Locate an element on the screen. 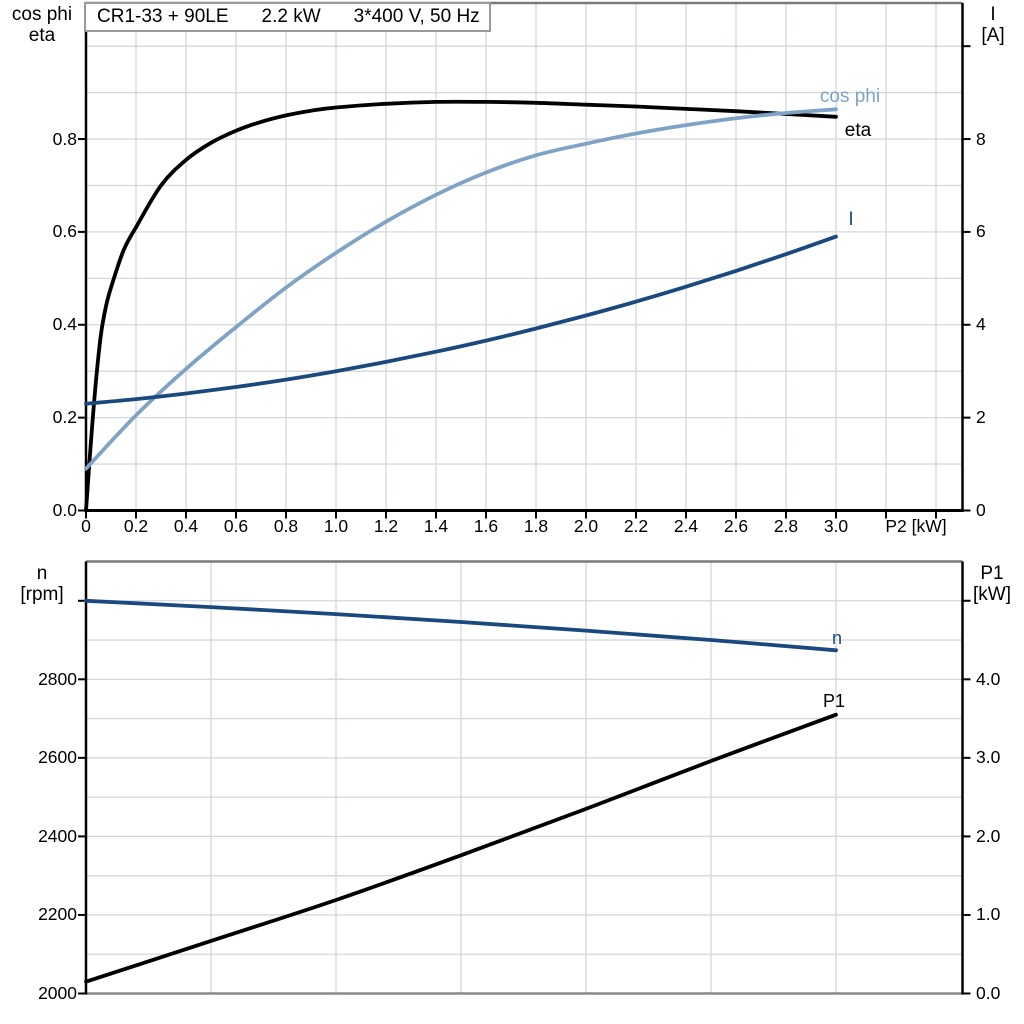 This screenshot has width=1024, height=1024. x-axis-tick-label: 2.6 is located at coordinates (736, 526).